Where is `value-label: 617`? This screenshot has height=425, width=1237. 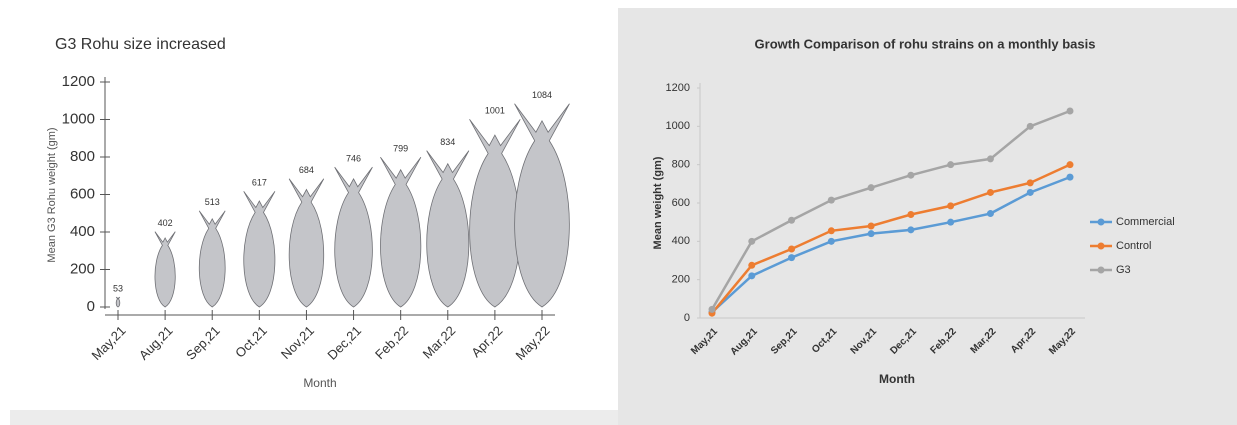 value-label: 617 is located at coordinates (259, 183).